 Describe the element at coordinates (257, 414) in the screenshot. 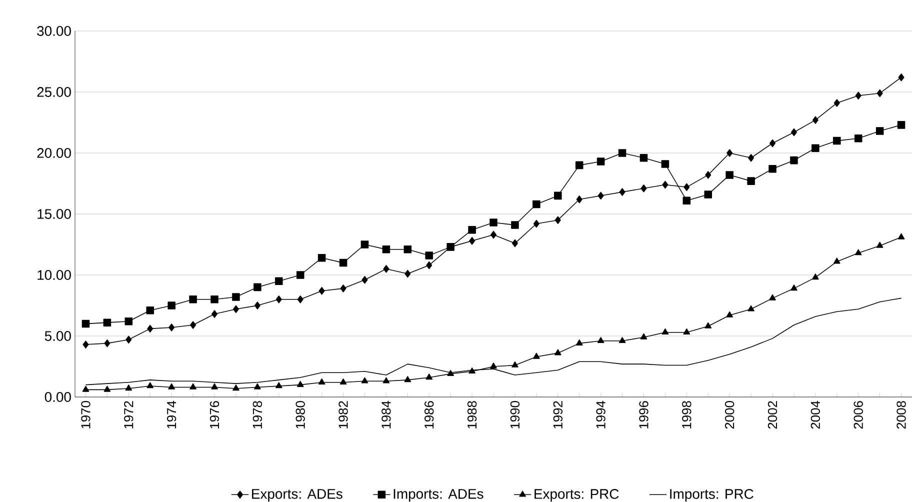

I see `x-tick-label: 1978` at that location.